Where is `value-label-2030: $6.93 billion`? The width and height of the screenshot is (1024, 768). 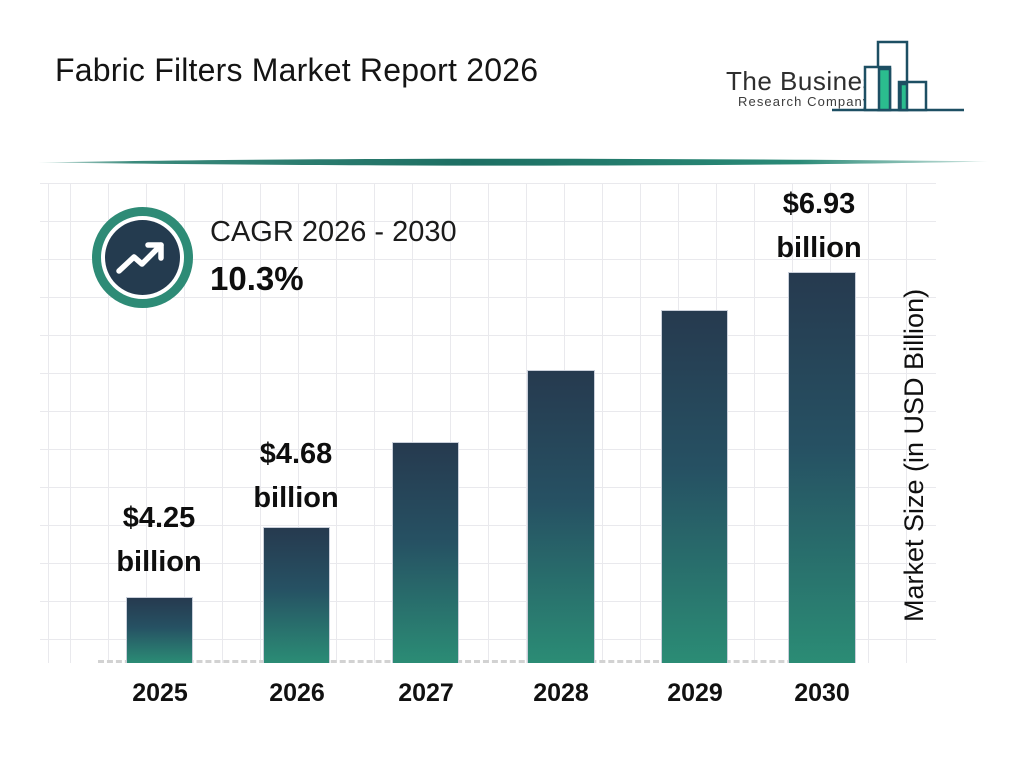
value-label-2030: $6.93 billion is located at coordinates (819, 226).